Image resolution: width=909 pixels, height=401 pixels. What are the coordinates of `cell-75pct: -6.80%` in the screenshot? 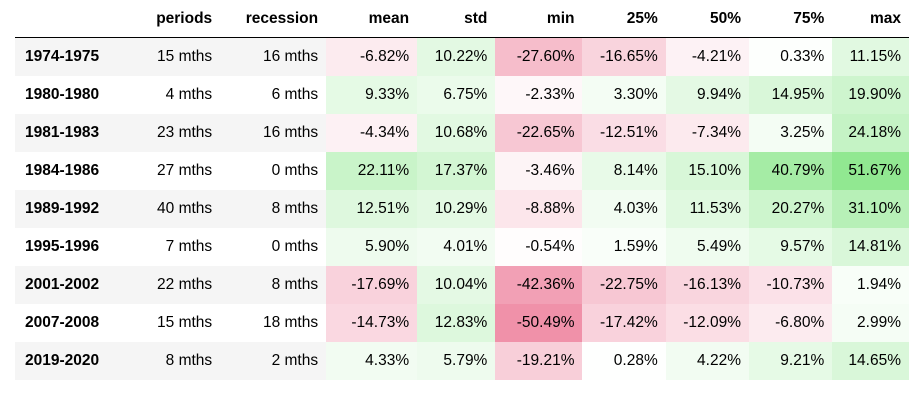 It's located at (790, 323).